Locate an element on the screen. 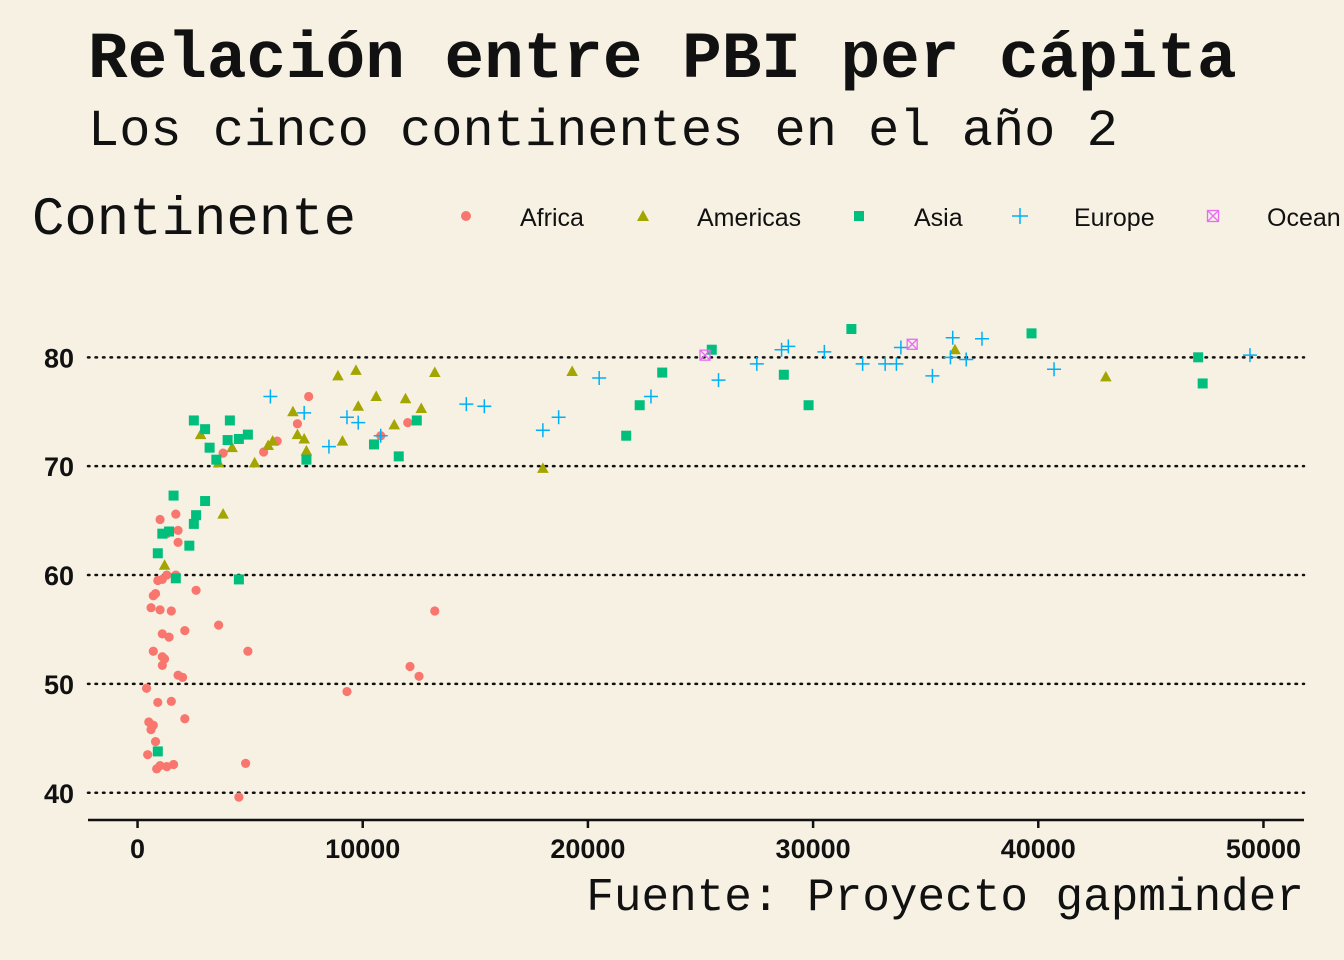  x-tick-label: 20000 is located at coordinates (587, 849).